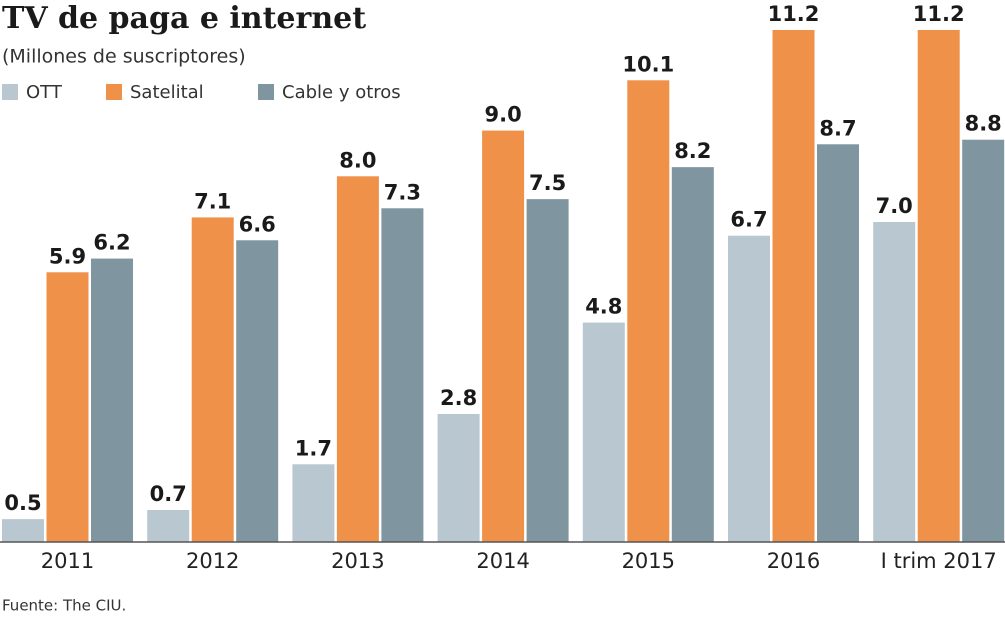 The width and height of the screenshot is (1005, 620). What do you see at coordinates (168, 494) in the screenshot?
I see `data-label: 0.7` at bounding box center [168, 494].